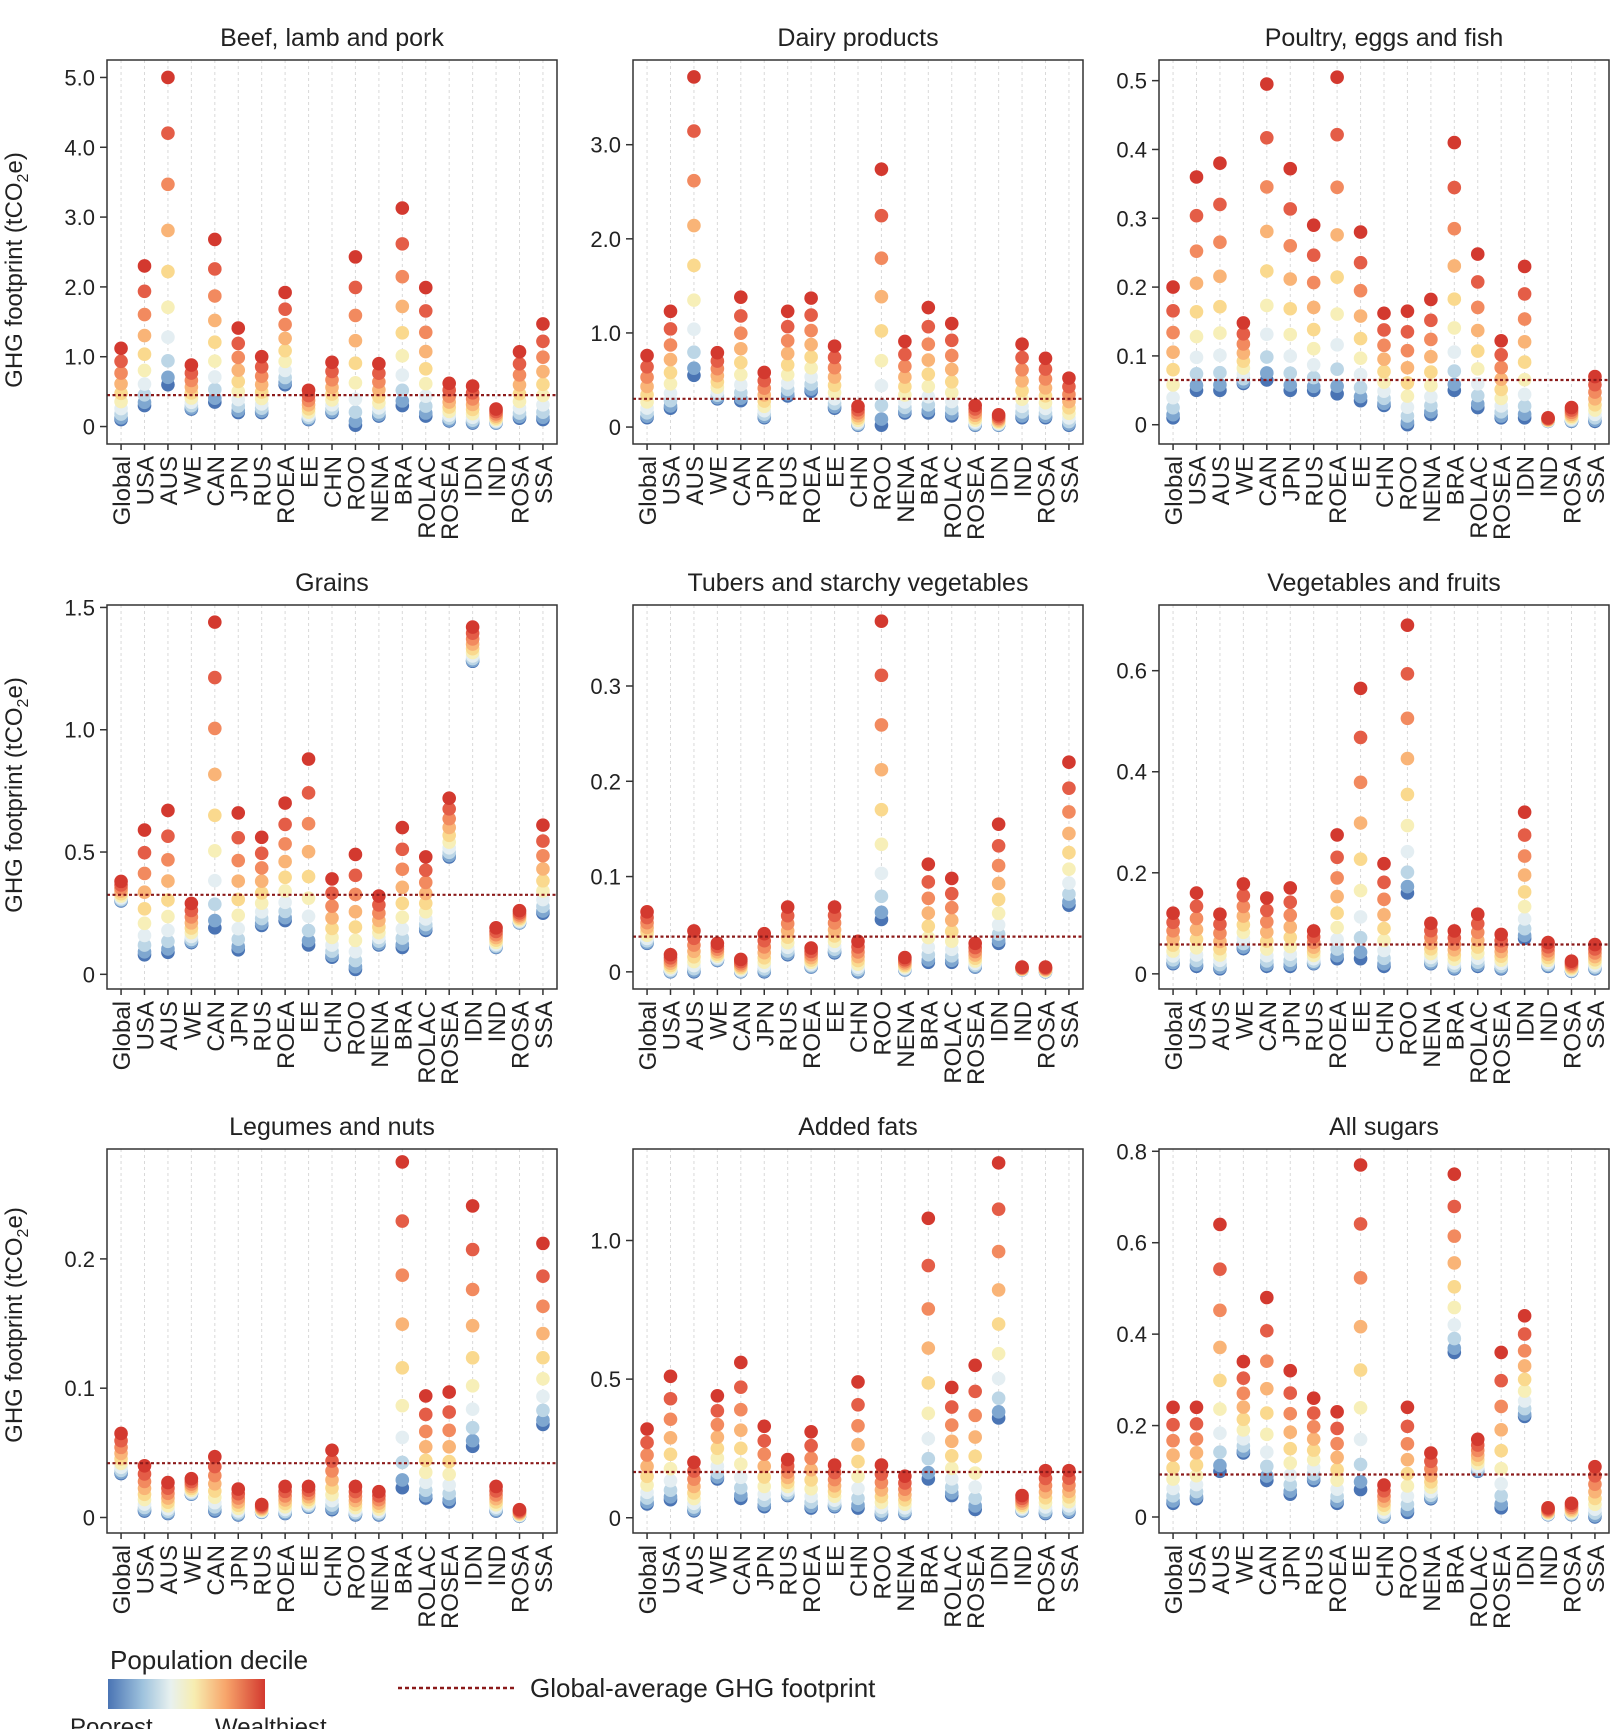  I want to click on legend-title: Population decile, so click(209, 1660).